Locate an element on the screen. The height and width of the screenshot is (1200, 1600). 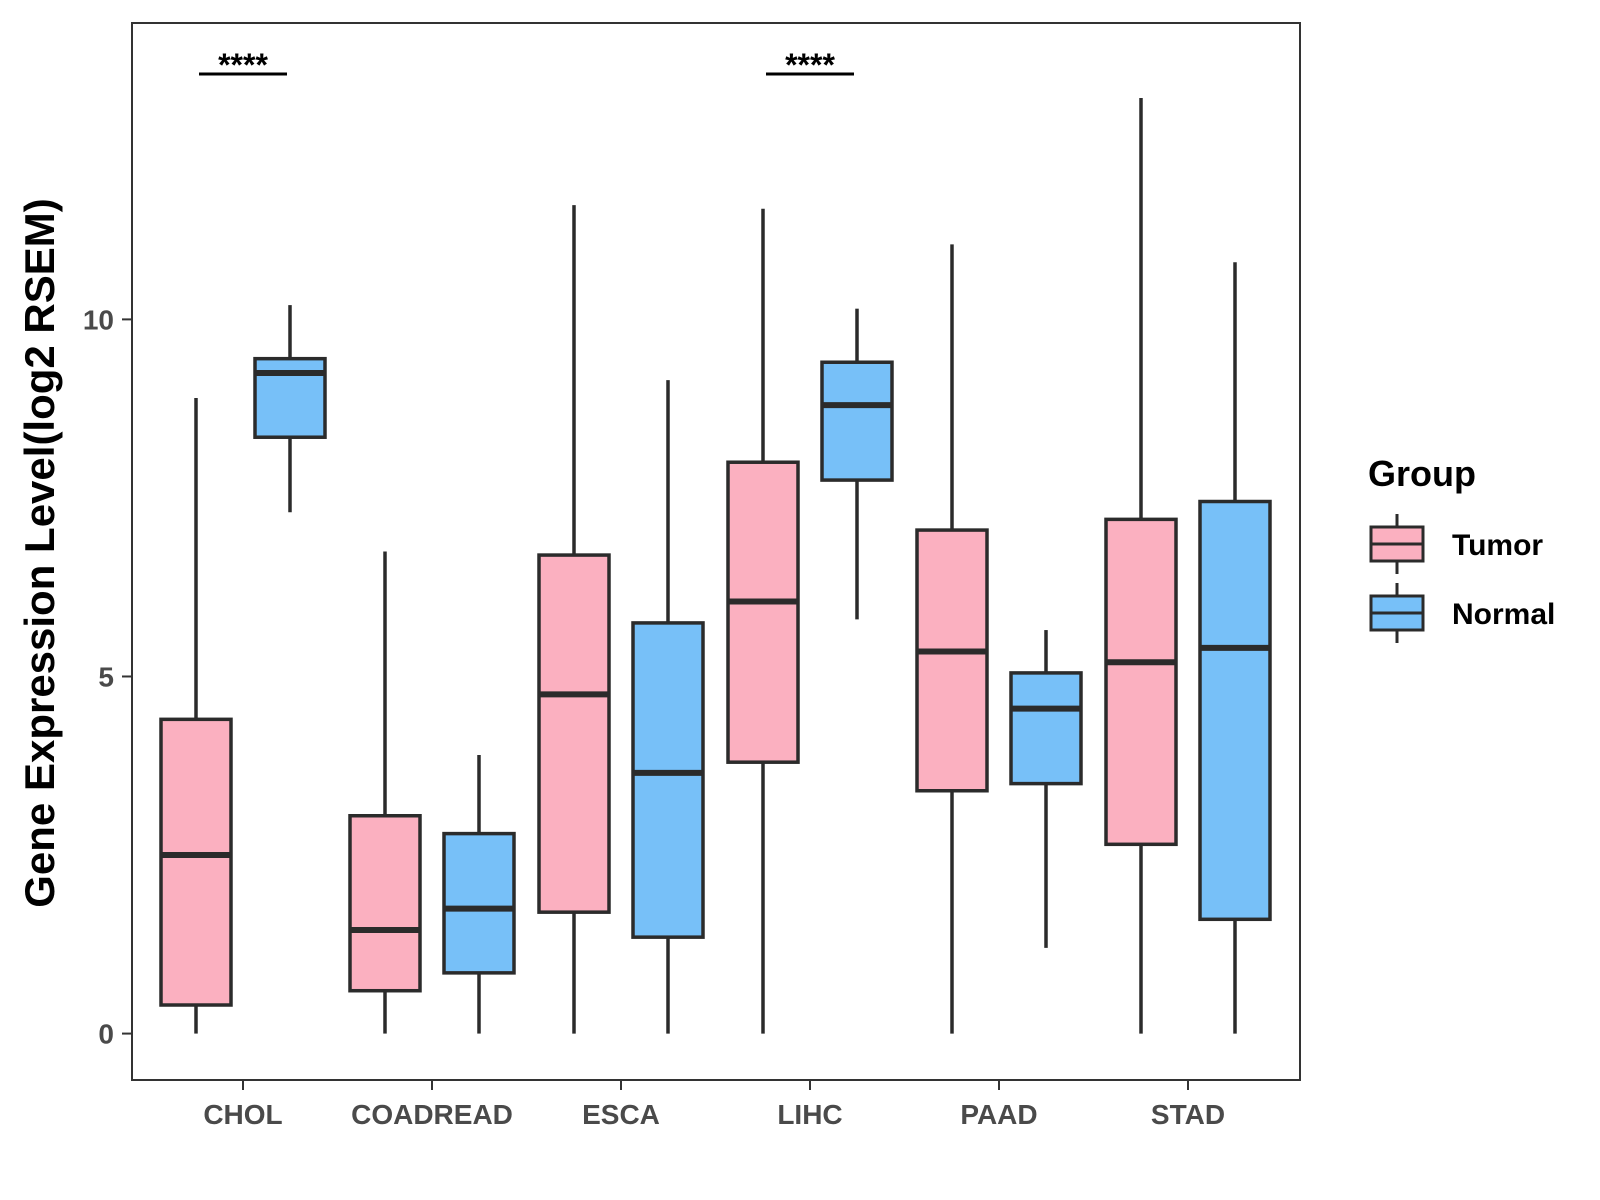
y-tick-label: 0 is located at coordinates (106, 1034).